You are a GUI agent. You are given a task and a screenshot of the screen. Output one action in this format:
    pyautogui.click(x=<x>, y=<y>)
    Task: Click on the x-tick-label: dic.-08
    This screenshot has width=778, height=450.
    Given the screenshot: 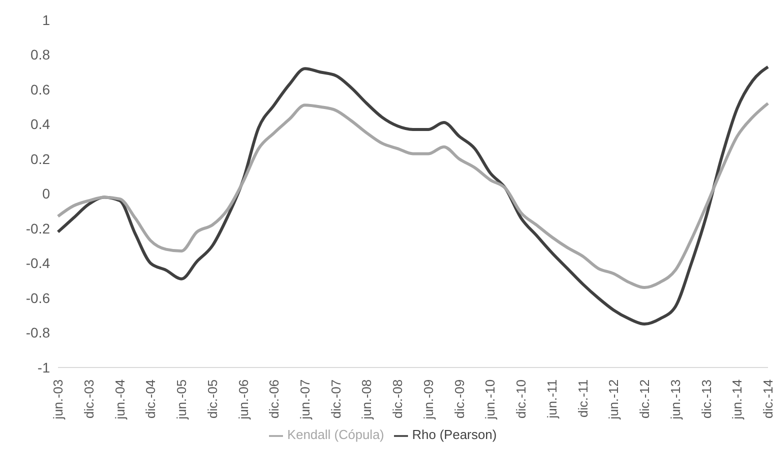 What is the action you would take?
    pyautogui.click(x=398, y=398)
    